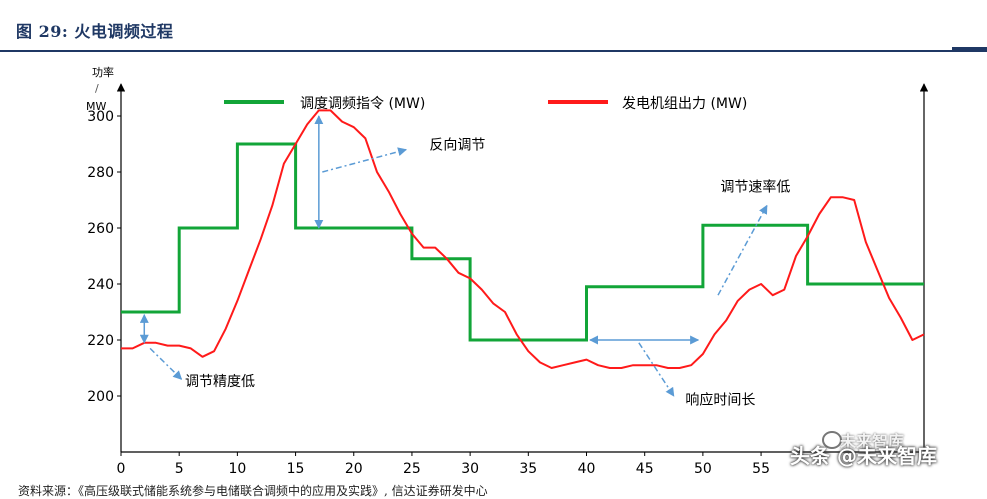  Describe the element at coordinates (493, 51) in the screenshot. I see `title-rule` at that location.